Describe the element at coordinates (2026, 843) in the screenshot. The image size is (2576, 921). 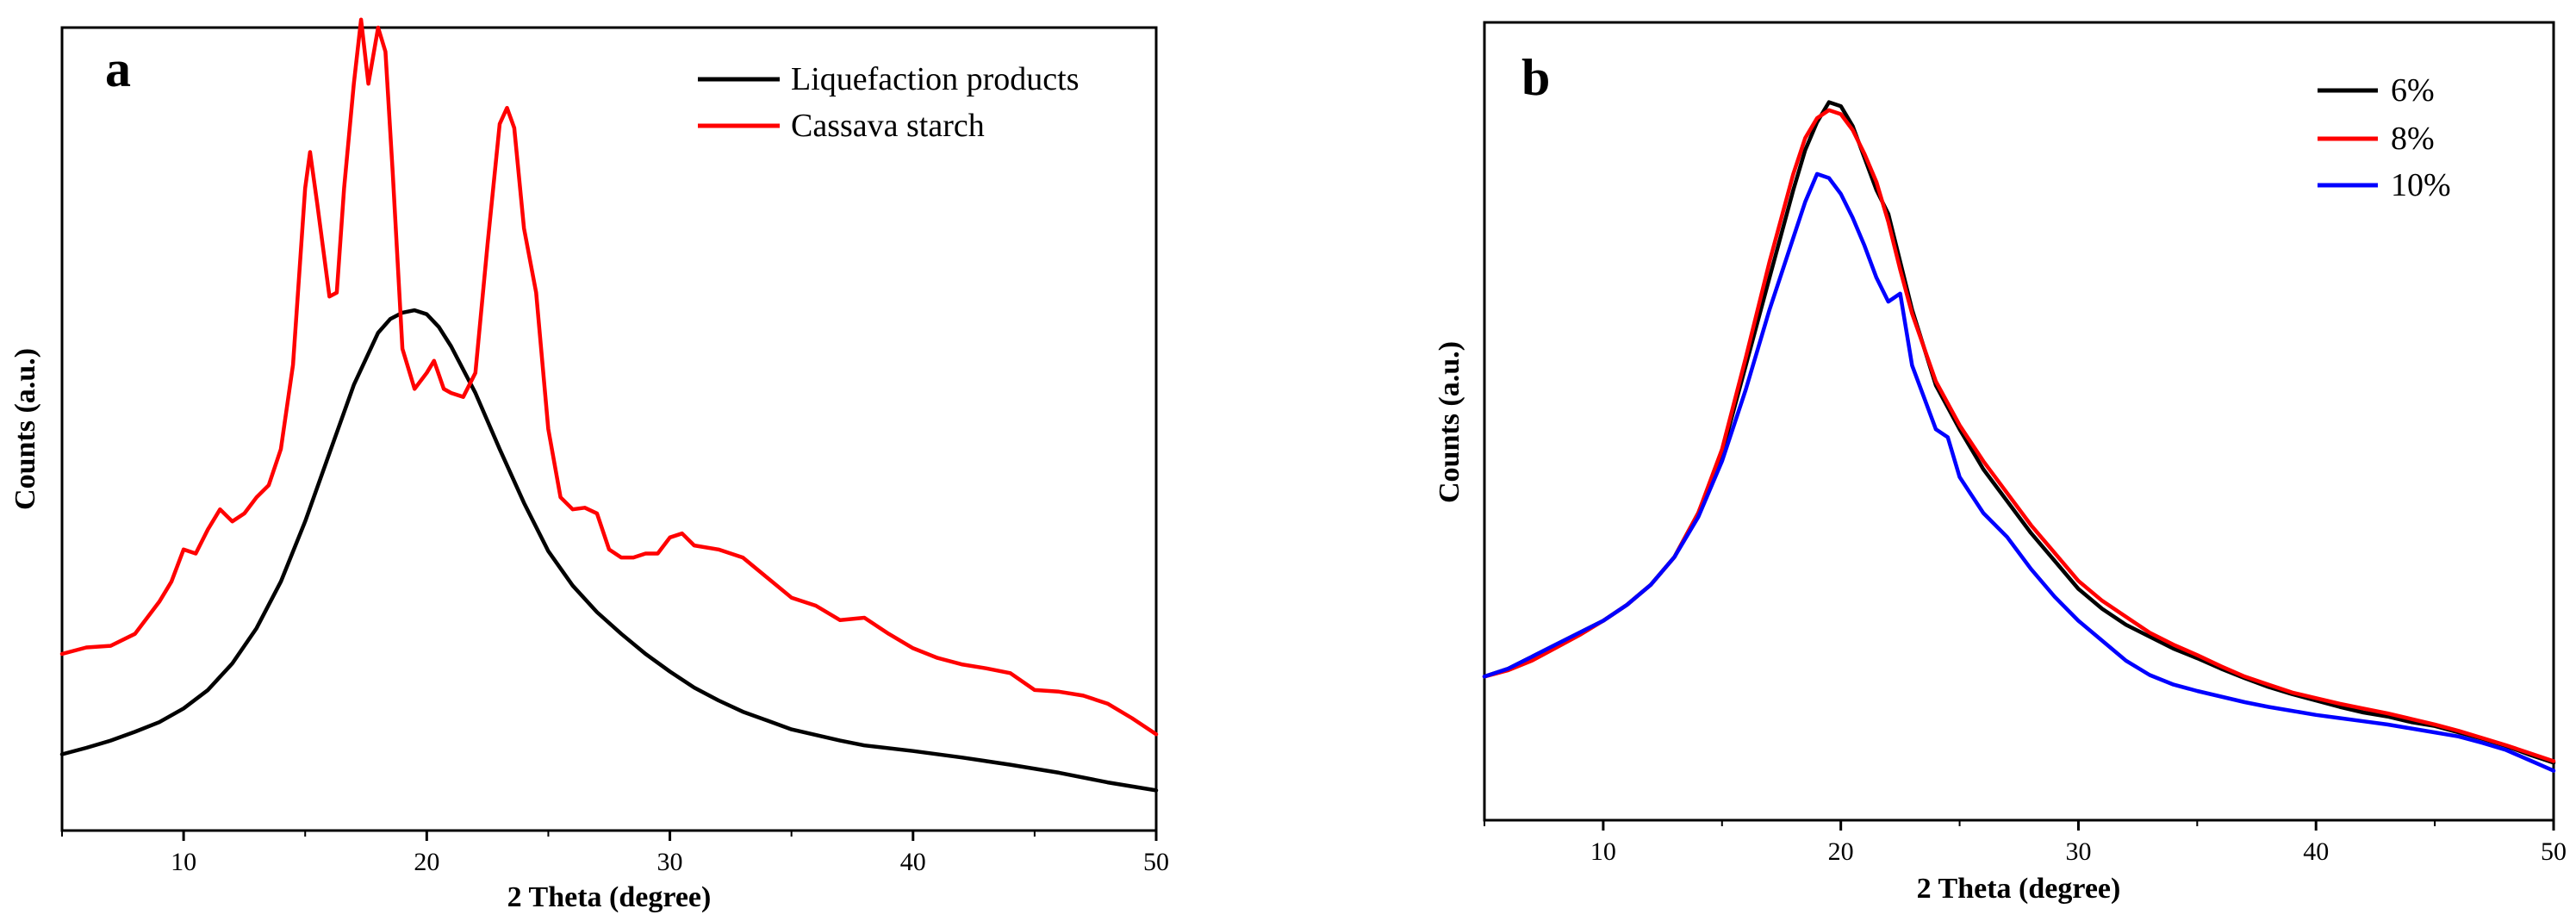
I see `panel-b-x-ticks: 10 20 30 40 50` at that location.